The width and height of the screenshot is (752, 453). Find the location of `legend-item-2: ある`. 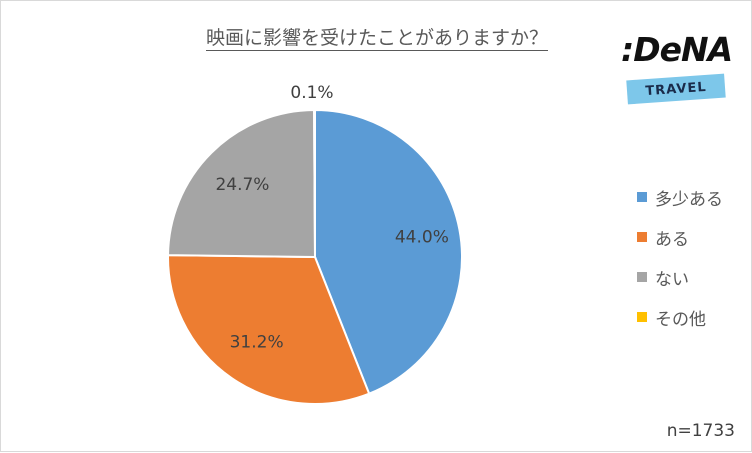

legend-item-2: ある is located at coordinates (680, 237).